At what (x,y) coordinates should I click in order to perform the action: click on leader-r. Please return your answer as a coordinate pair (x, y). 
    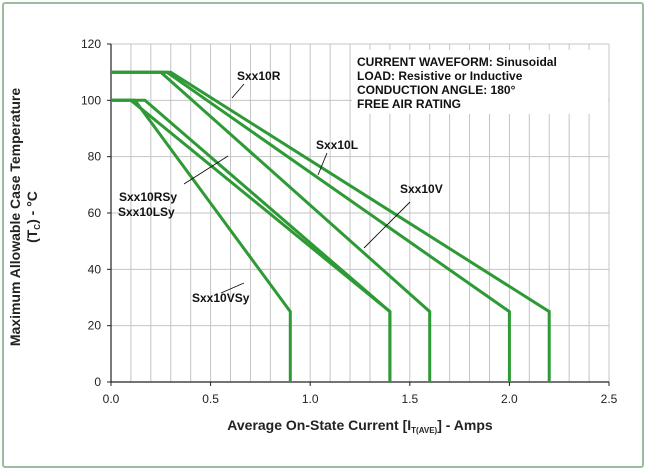
    Looking at the image, I should click on (238, 91).